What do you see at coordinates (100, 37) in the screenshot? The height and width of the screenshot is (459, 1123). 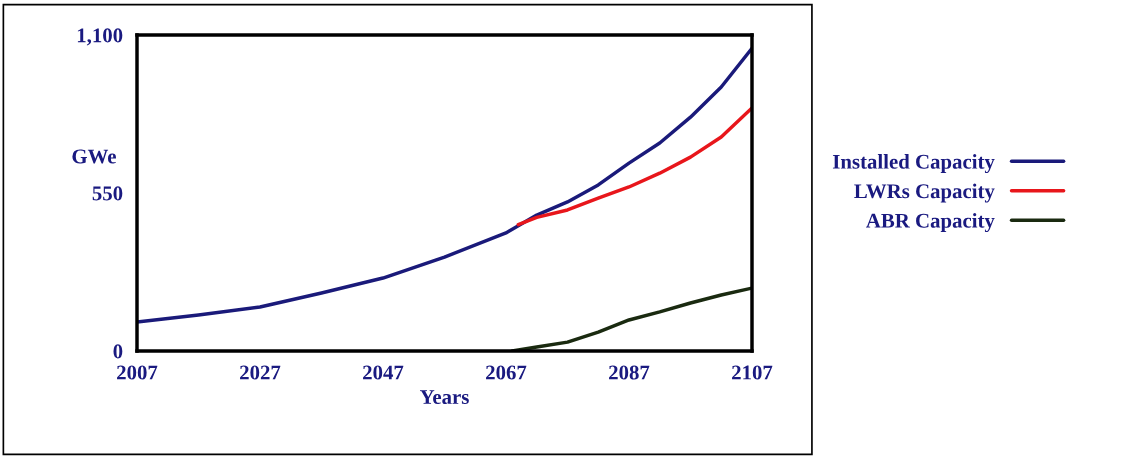 I see `y-tick-label: 1,100` at bounding box center [100, 37].